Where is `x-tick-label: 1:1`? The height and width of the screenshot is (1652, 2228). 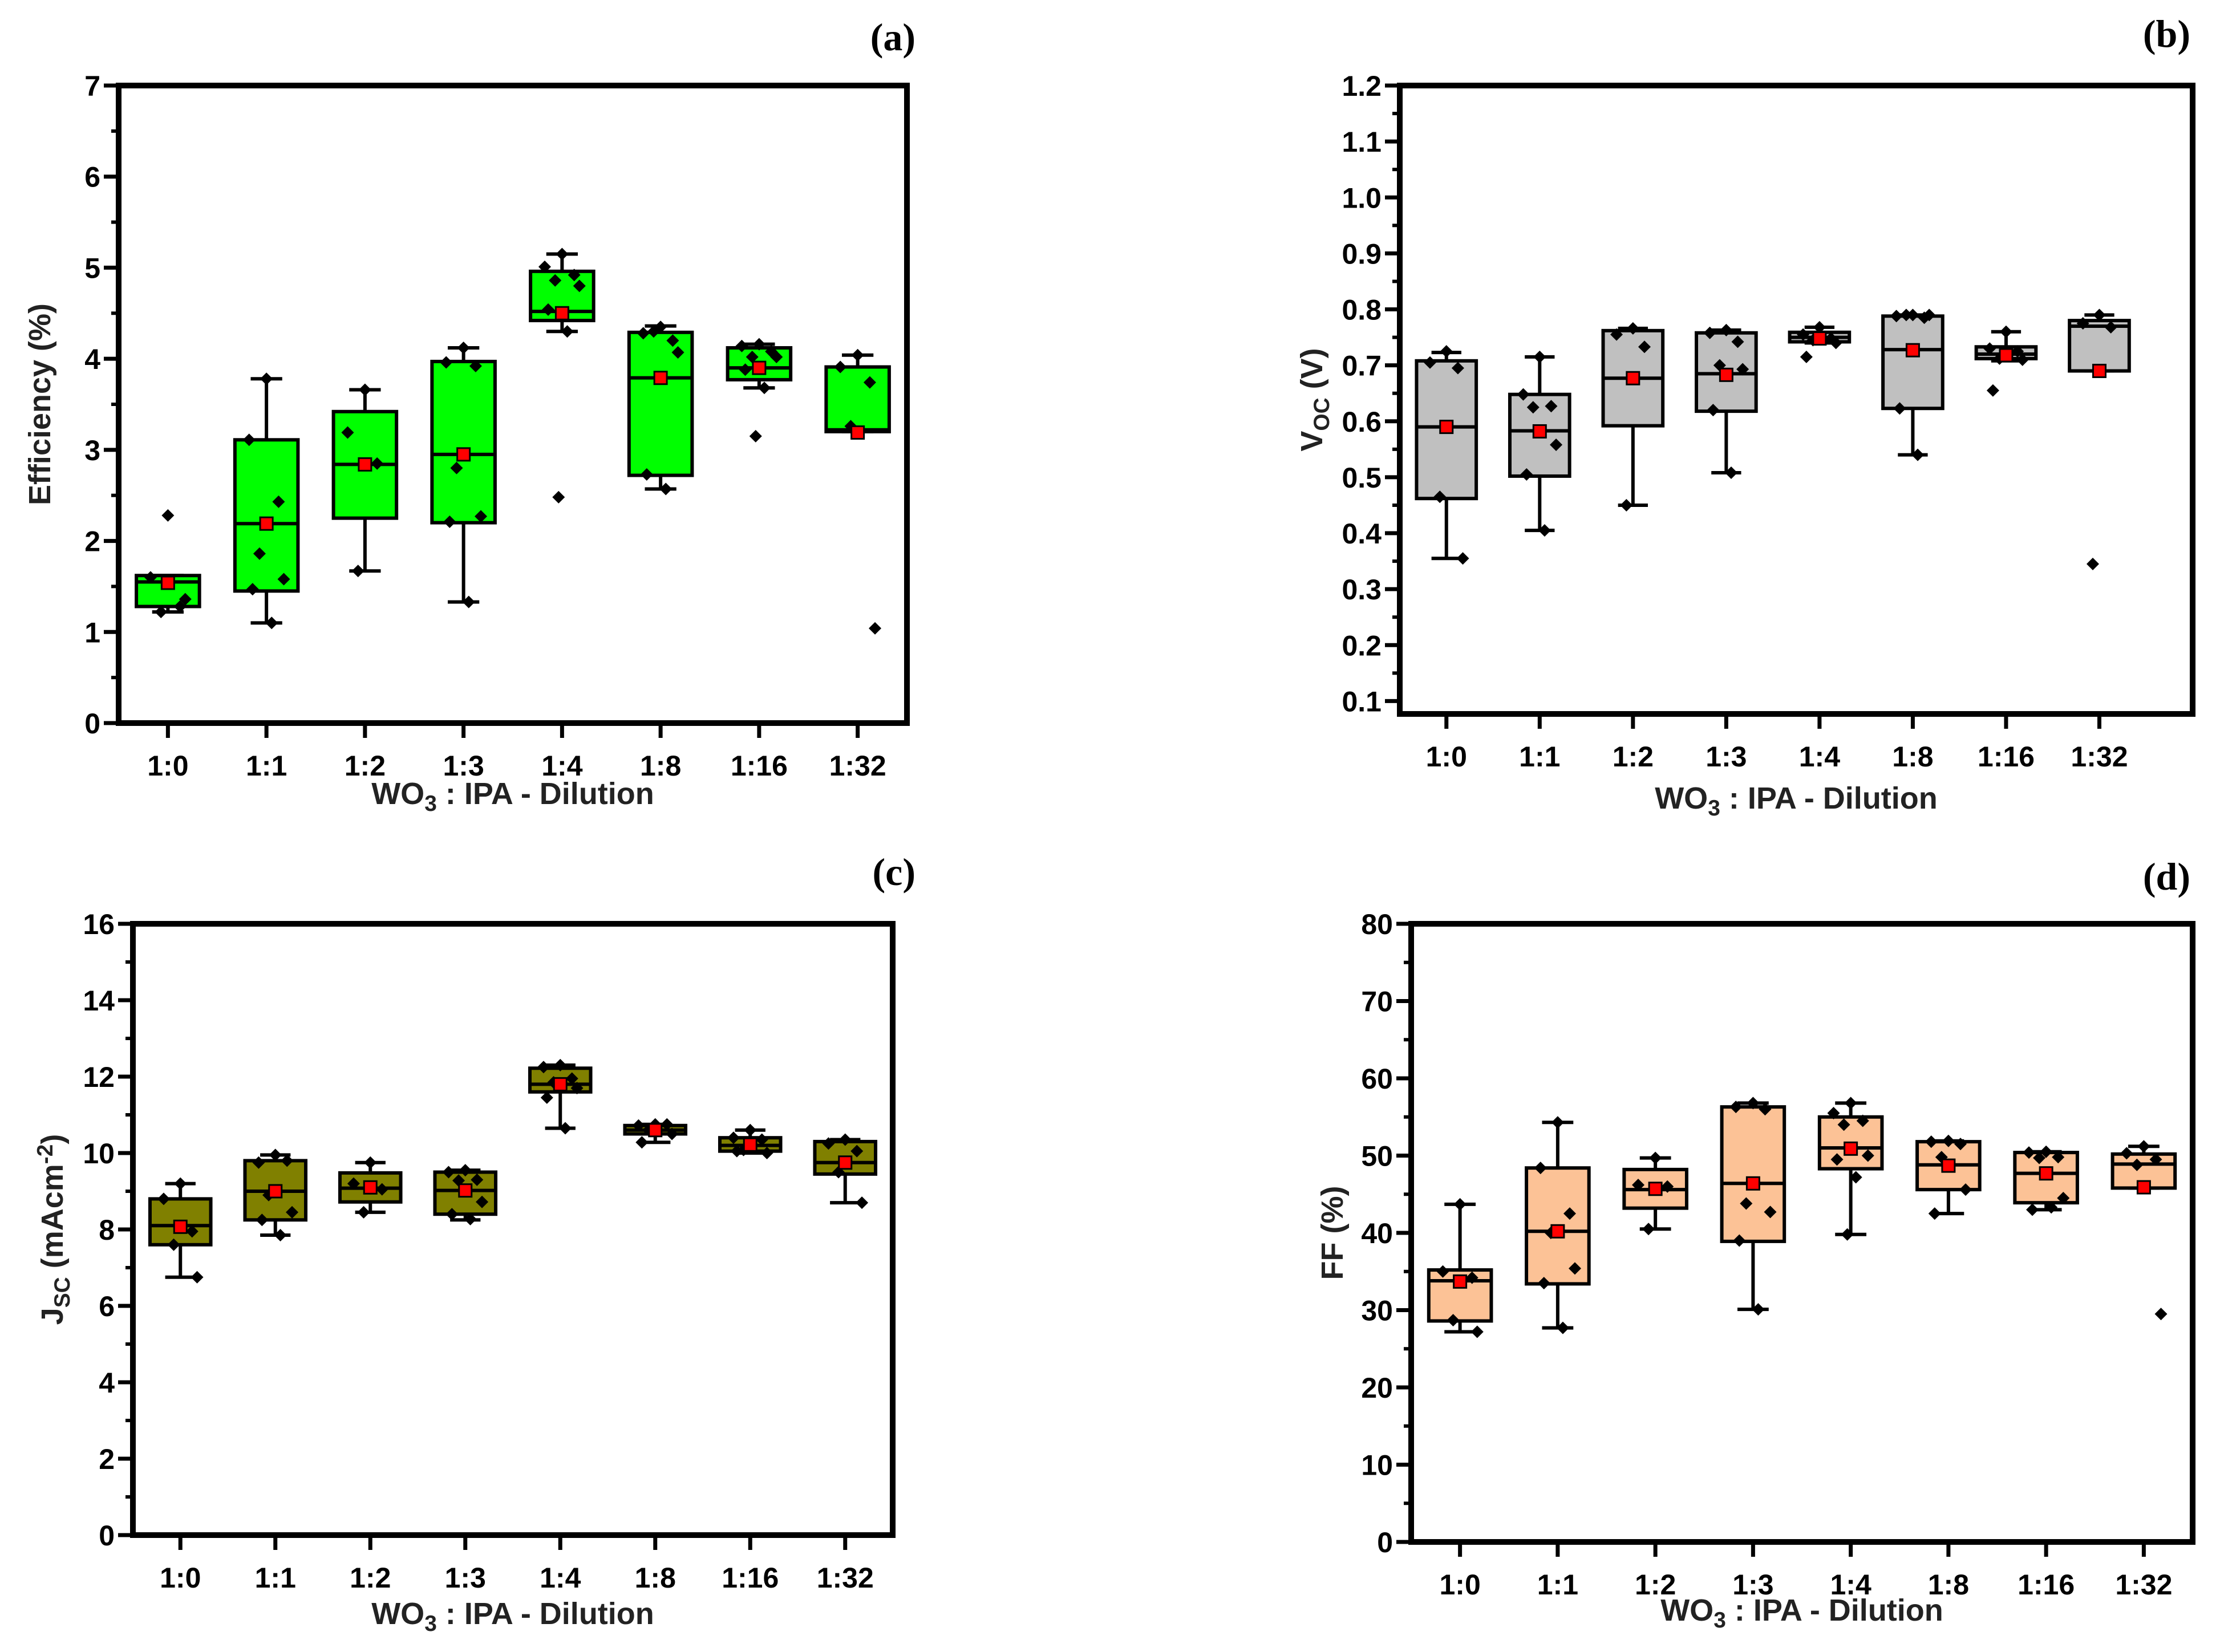
x-tick-label: 1:1 is located at coordinates (1558, 1585).